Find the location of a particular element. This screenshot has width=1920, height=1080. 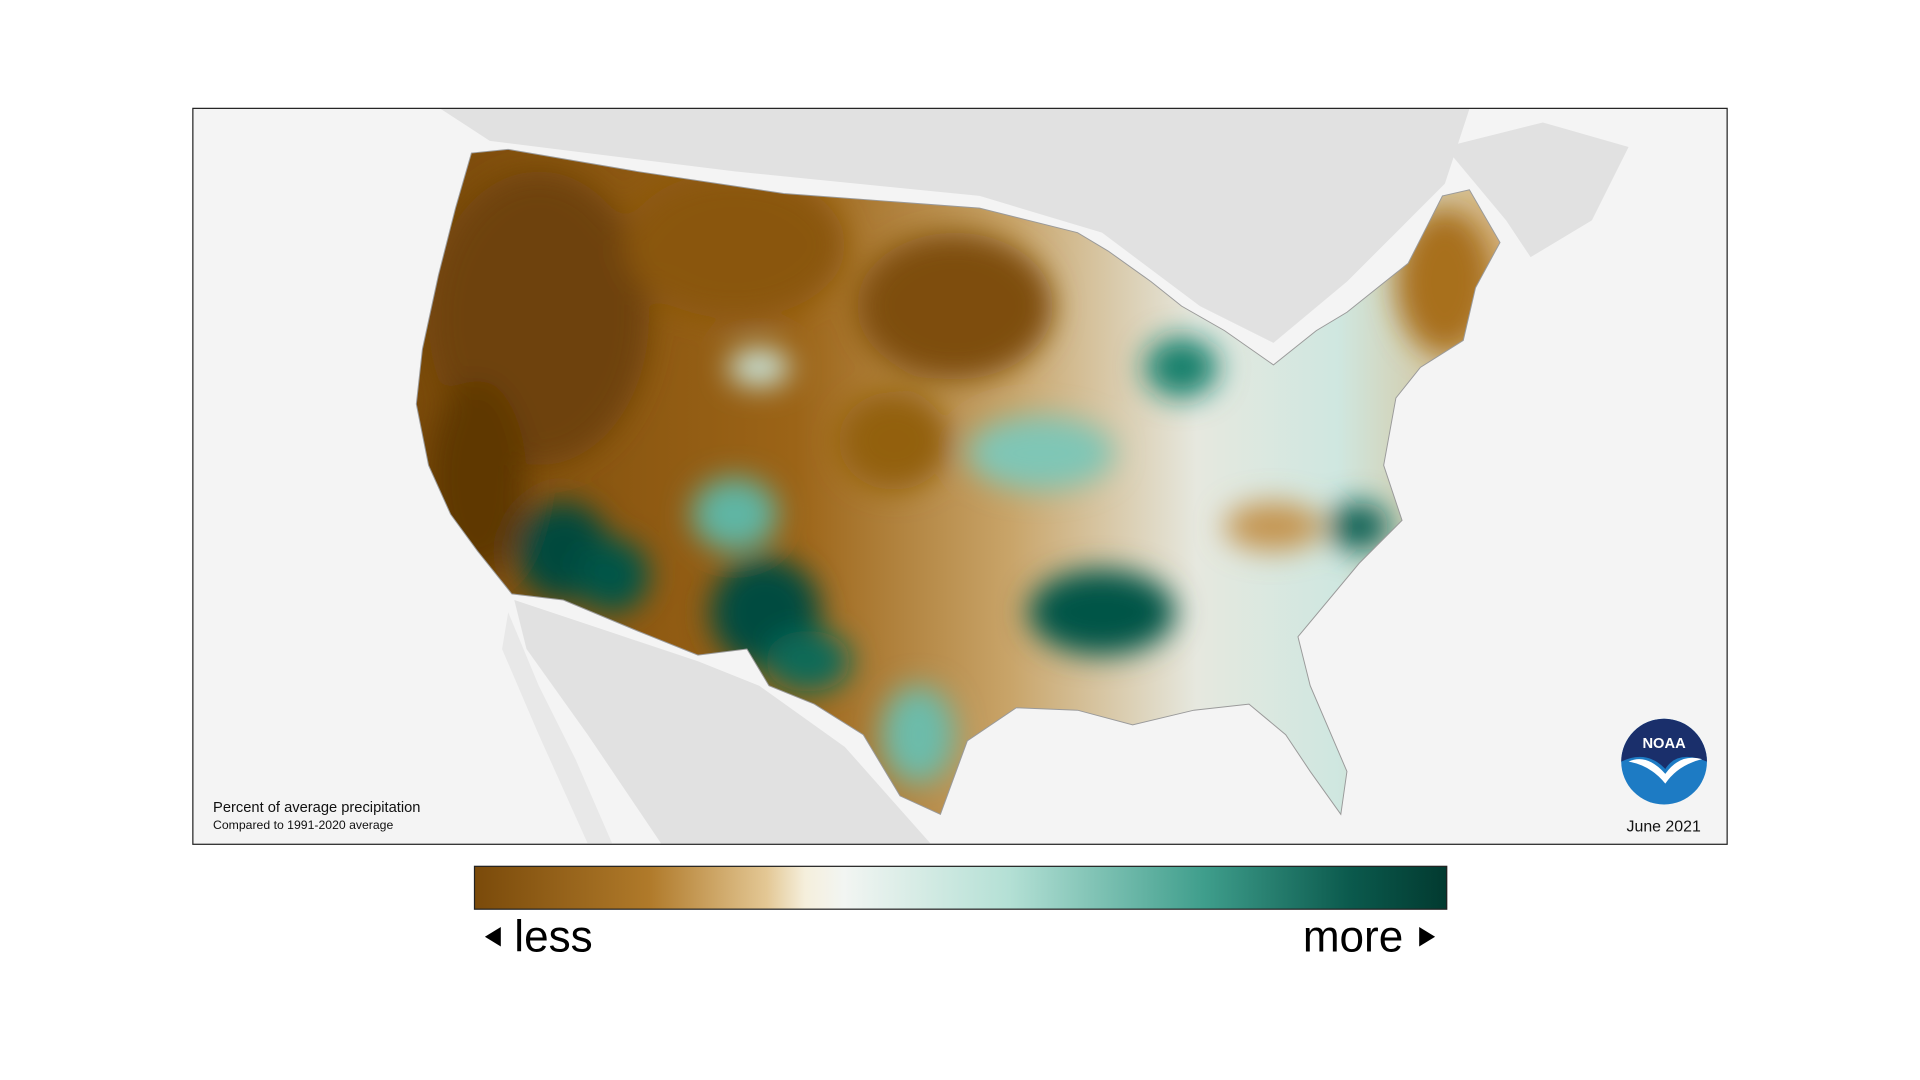

legend-arrow-right is located at coordinates (1427, 936).